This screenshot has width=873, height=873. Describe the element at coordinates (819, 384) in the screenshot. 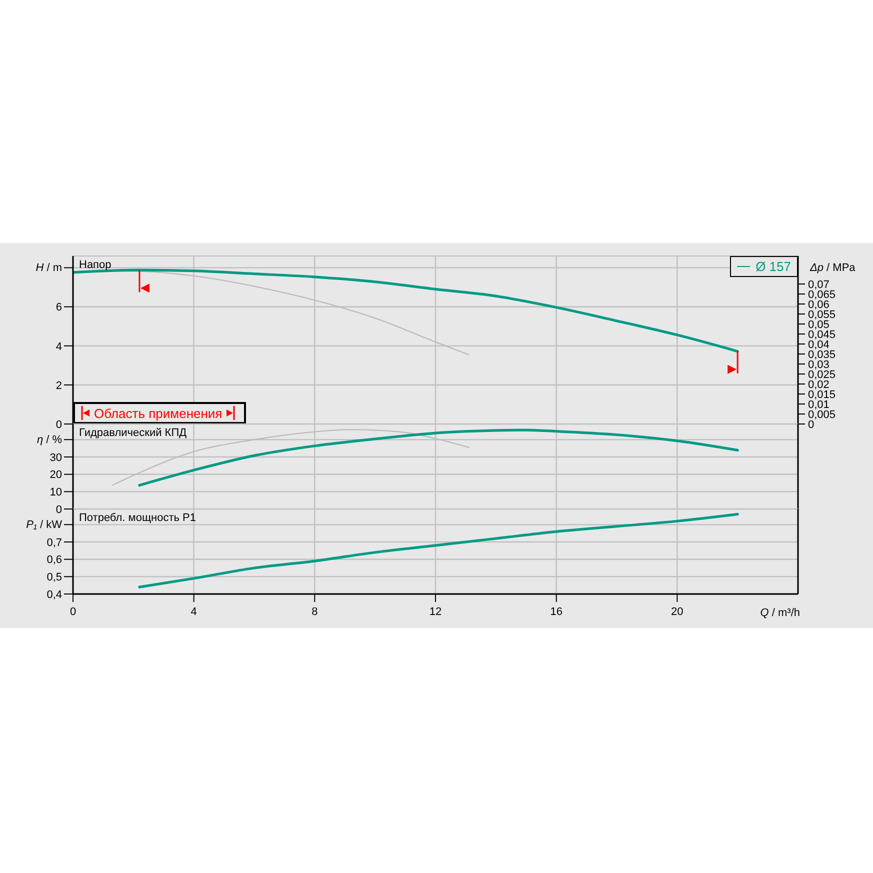

I see `y2-tick-label: 0,02` at that location.